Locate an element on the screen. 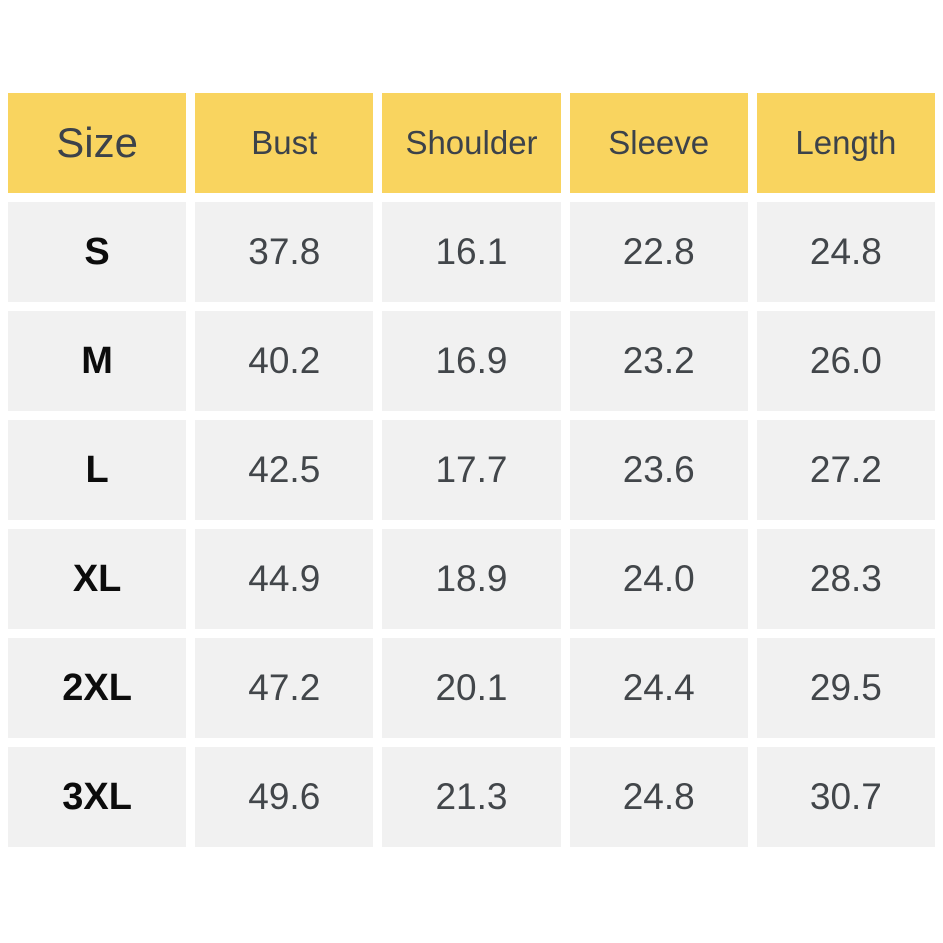  measurement-value: 40.2 is located at coordinates (284, 361).